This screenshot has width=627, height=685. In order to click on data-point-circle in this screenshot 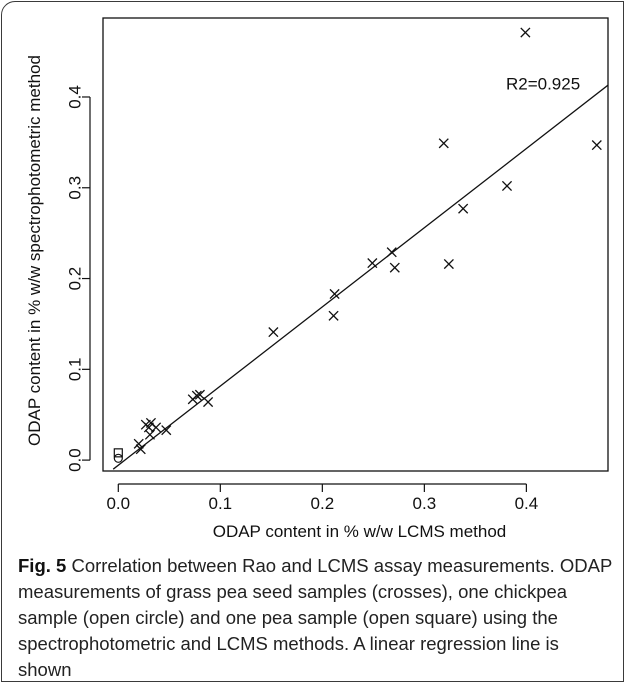, I will do `click(118, 458)`.